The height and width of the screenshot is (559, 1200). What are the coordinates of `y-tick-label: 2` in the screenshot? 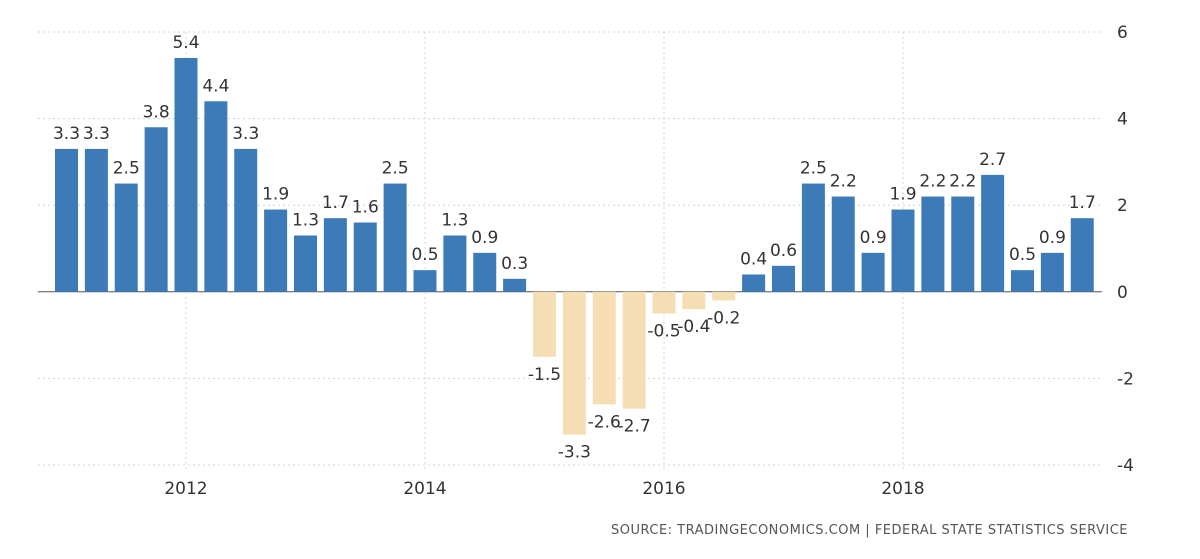 It's located at (1122, 206).